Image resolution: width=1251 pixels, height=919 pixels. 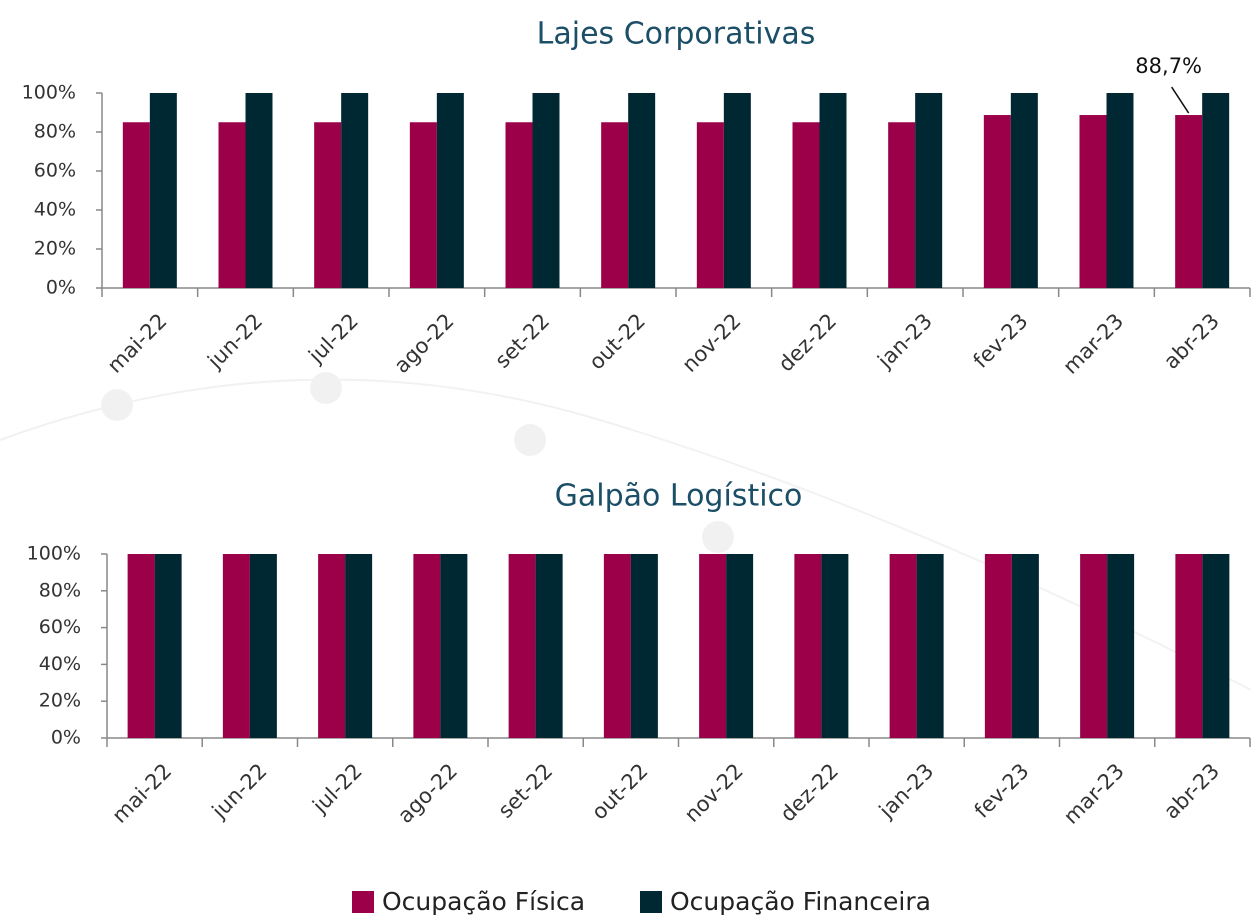 What do you see at coordinates (483, 901) in the screenshot?
I see `legend-label: Ocupação Física` at bounding box center [483, 901].